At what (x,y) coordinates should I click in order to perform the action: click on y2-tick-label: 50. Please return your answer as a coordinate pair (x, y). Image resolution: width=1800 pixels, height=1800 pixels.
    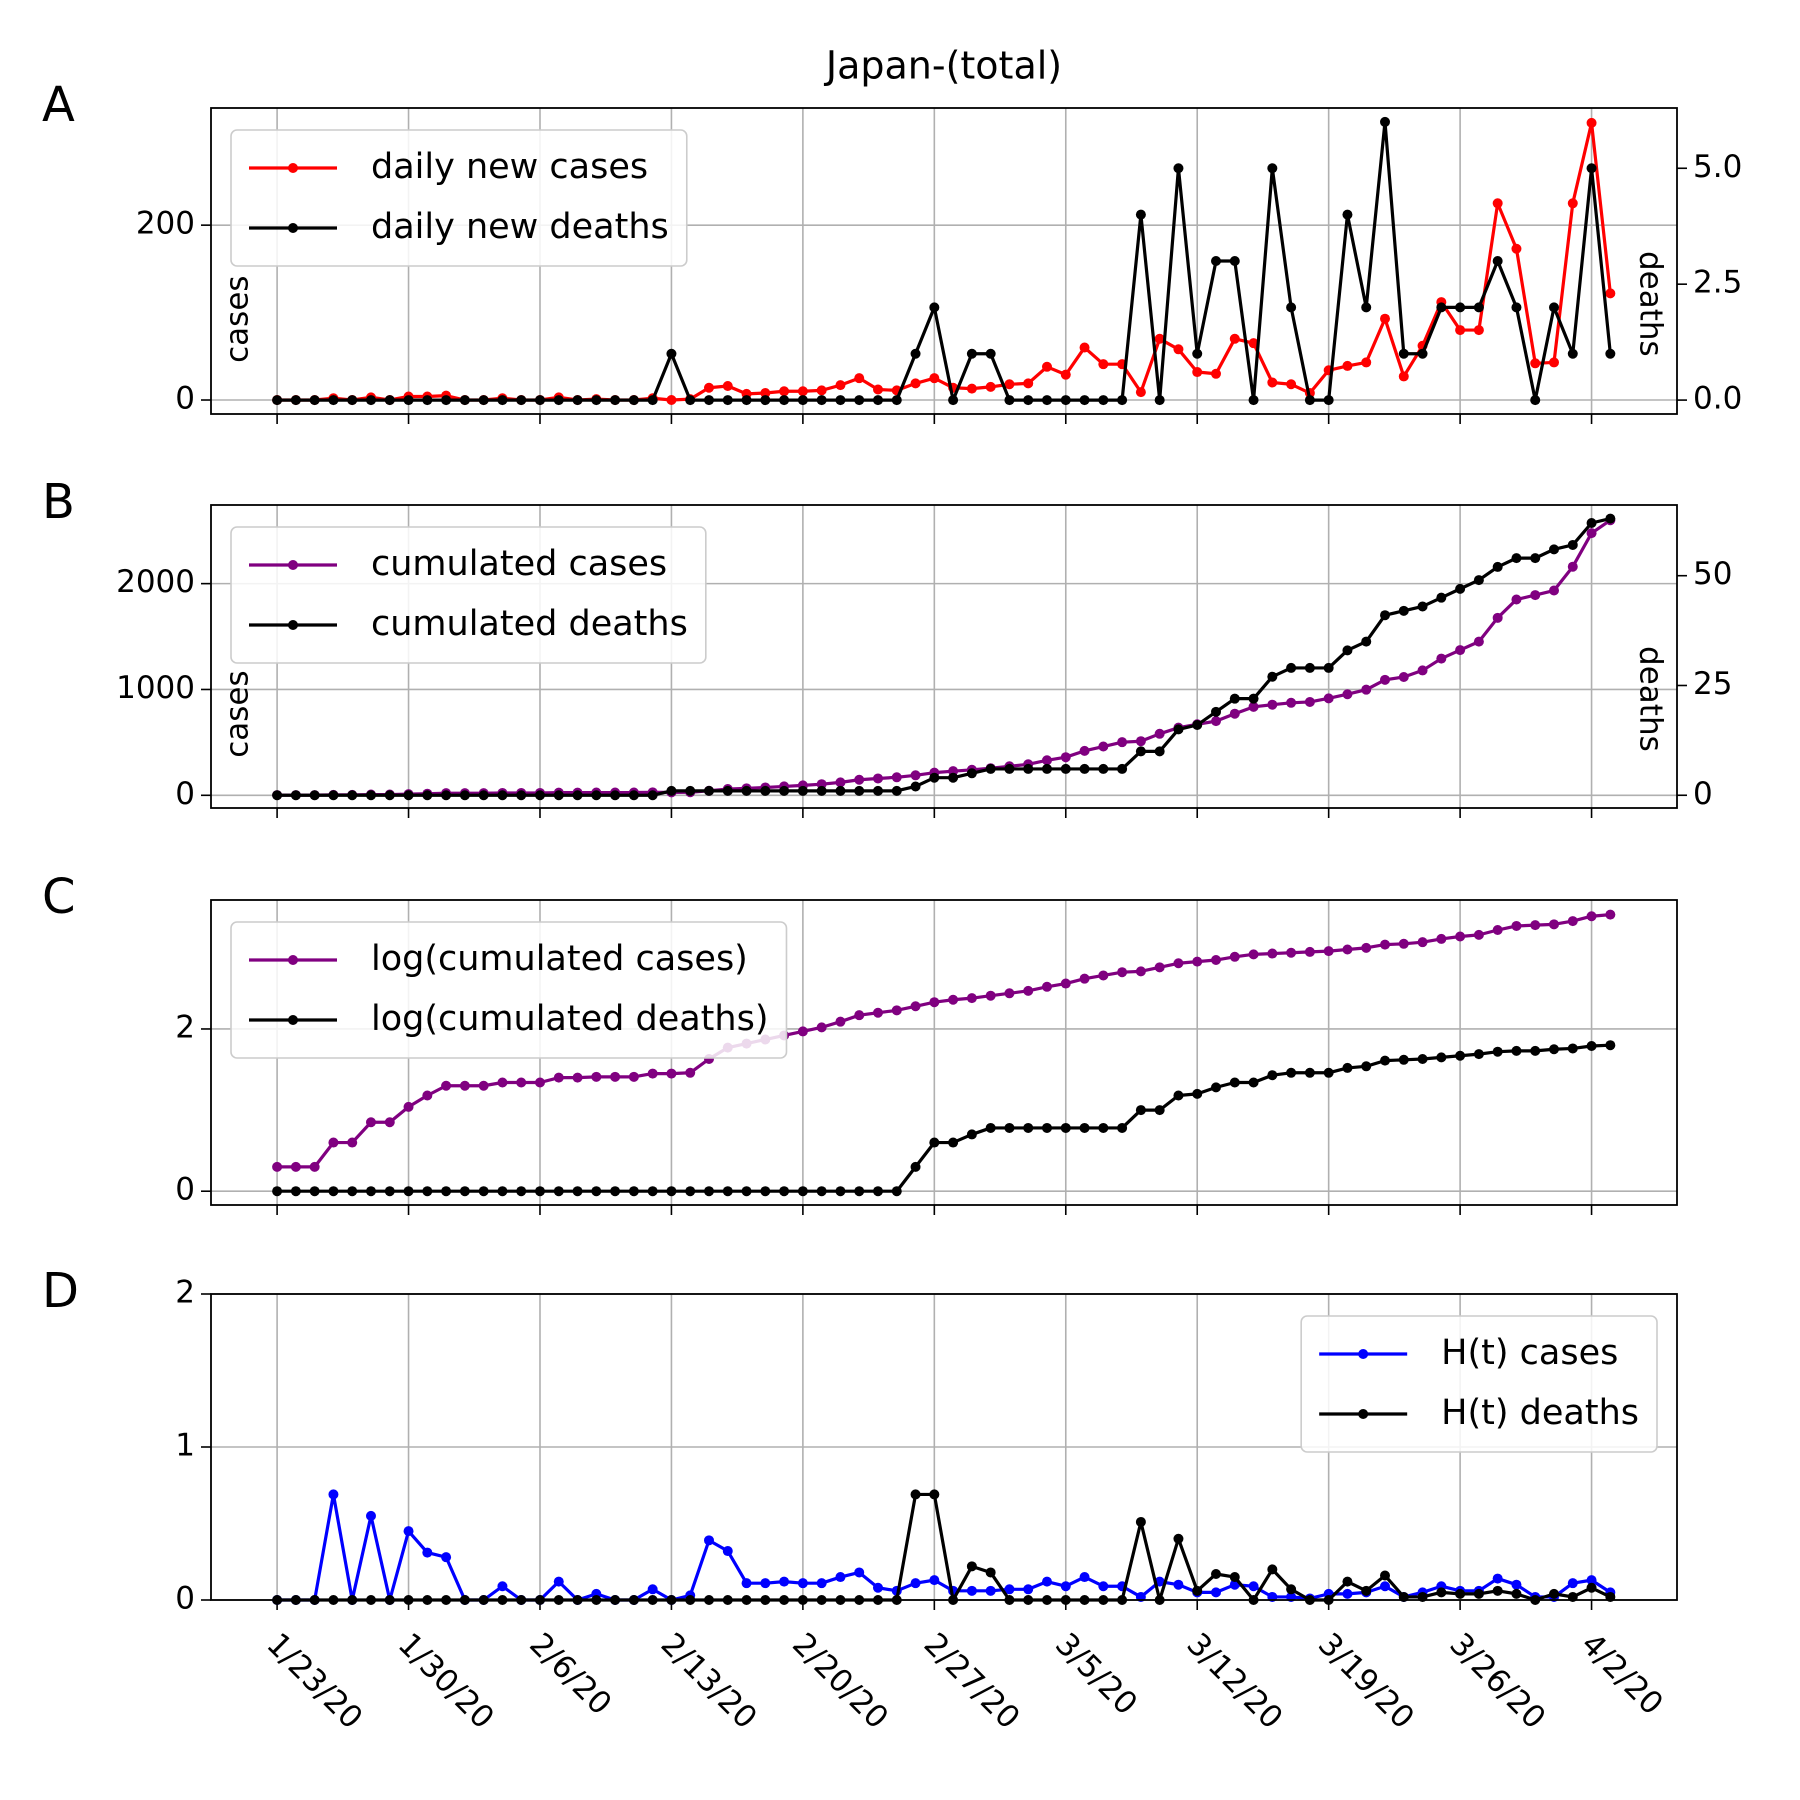
    Looking at the image, I should click on (1712, 574).